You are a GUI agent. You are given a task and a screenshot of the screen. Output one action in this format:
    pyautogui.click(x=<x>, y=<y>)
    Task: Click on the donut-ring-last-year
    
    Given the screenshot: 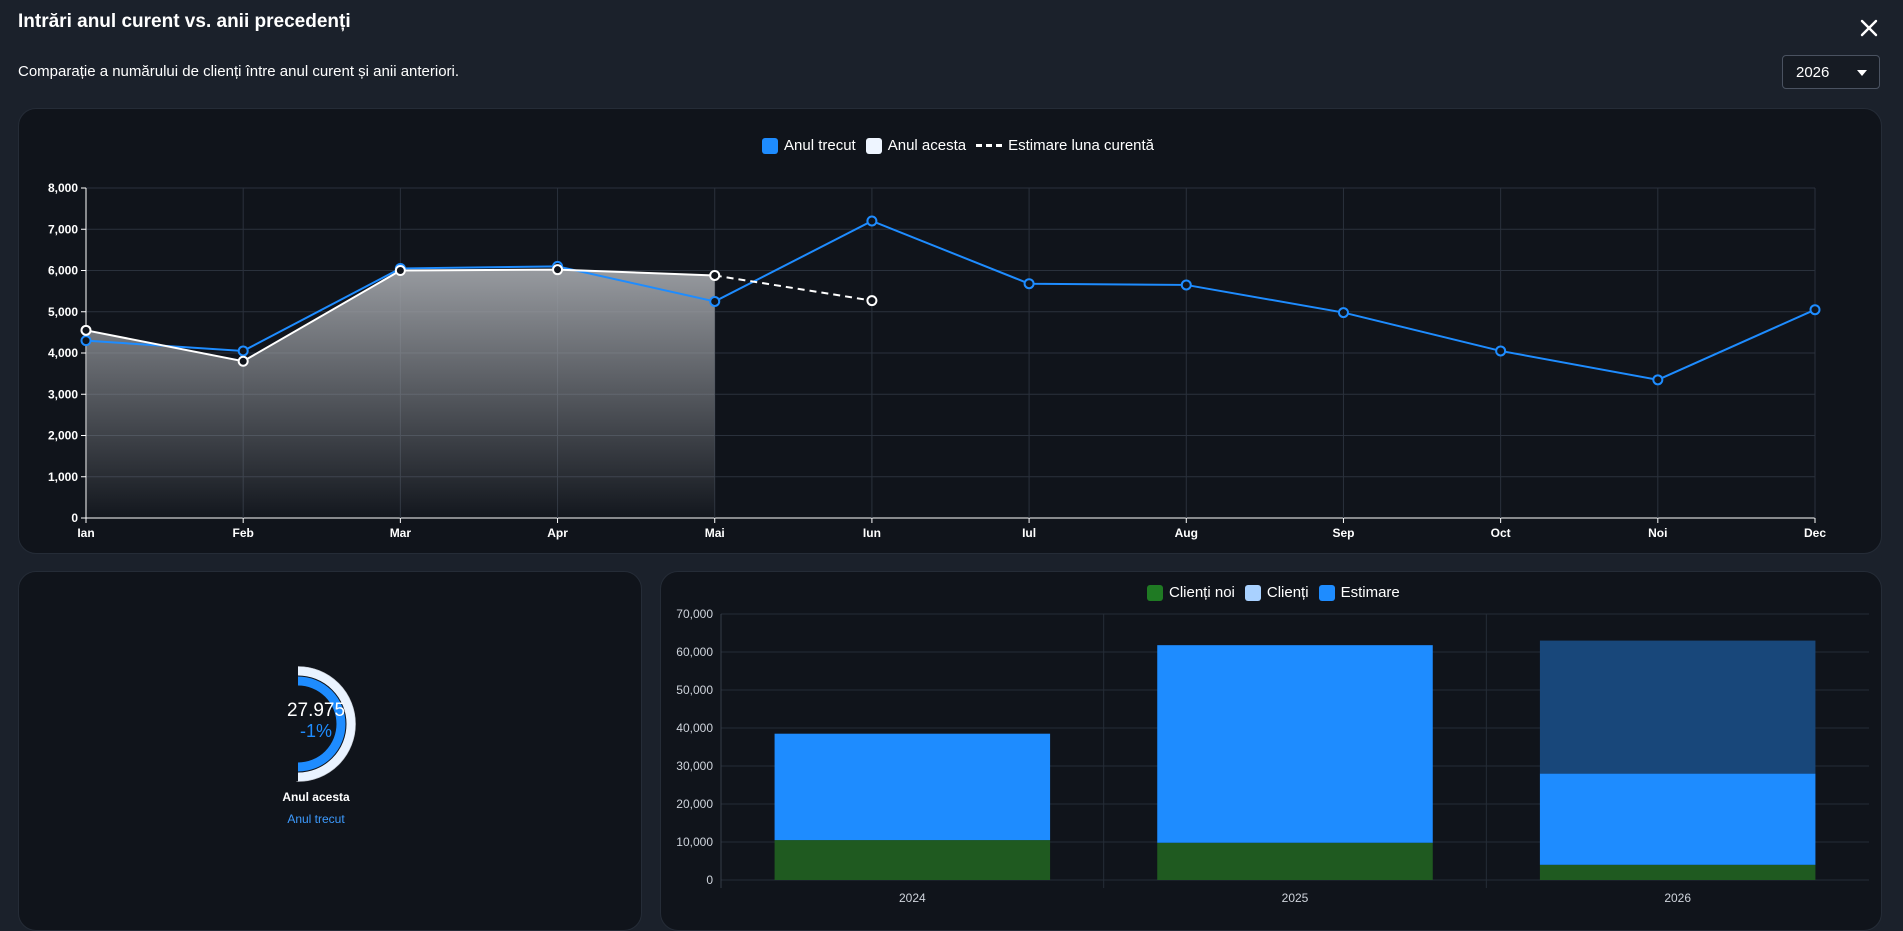 What is the action you would take?
    pyautogui.click(x=321, y=724)
    